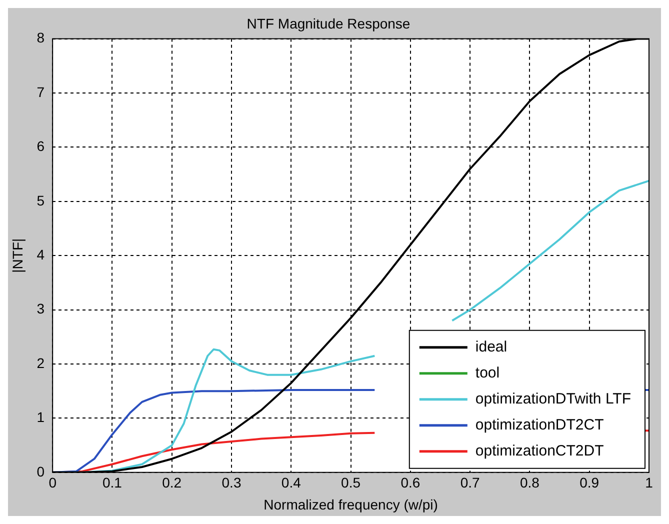 The width and height of the screenshot is (669, 524). What do you see at coordinates (553, 399) in the screenshot?
I see `legend-label: optimizationDTwith LTF` at bounding box center [553, 399].